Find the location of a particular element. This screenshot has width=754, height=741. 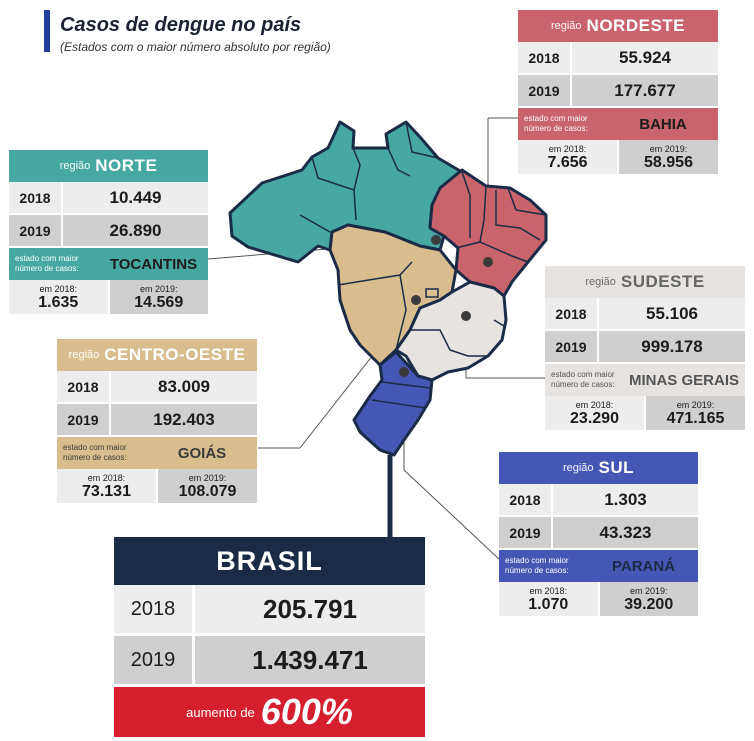

table-row: 2018 205.791 is located at coordinates (269, 610).